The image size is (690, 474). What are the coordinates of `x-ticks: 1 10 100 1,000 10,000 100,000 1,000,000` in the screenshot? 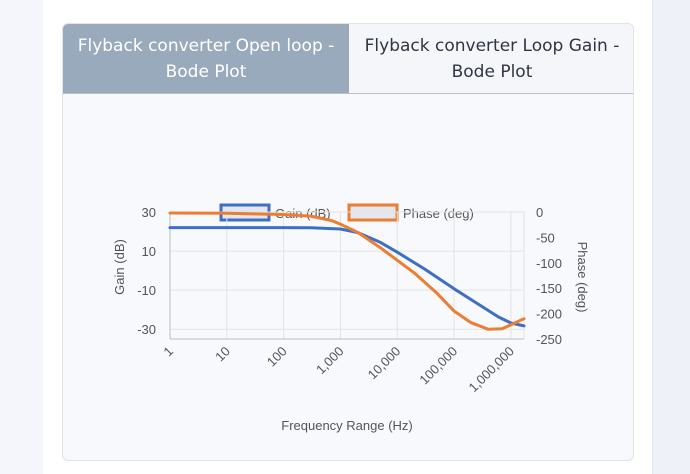 It's located at (338, 370).